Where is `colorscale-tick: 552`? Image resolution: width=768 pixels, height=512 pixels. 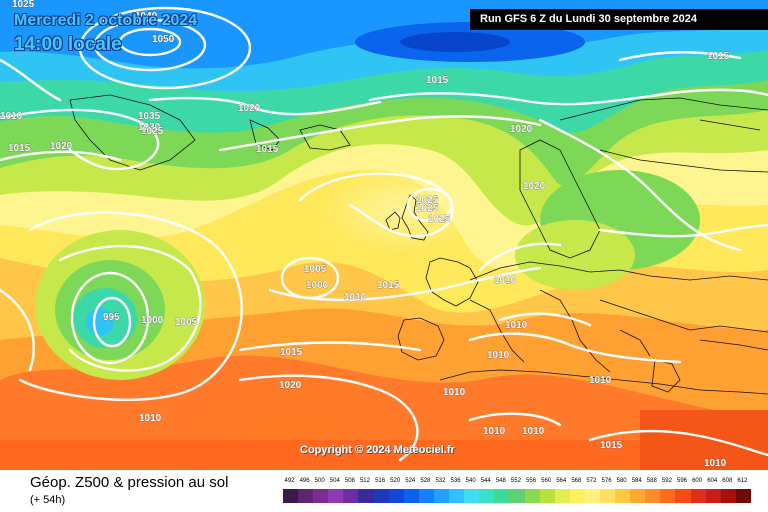
colorscale-tick: 552 is located at coordinates (515, 481).